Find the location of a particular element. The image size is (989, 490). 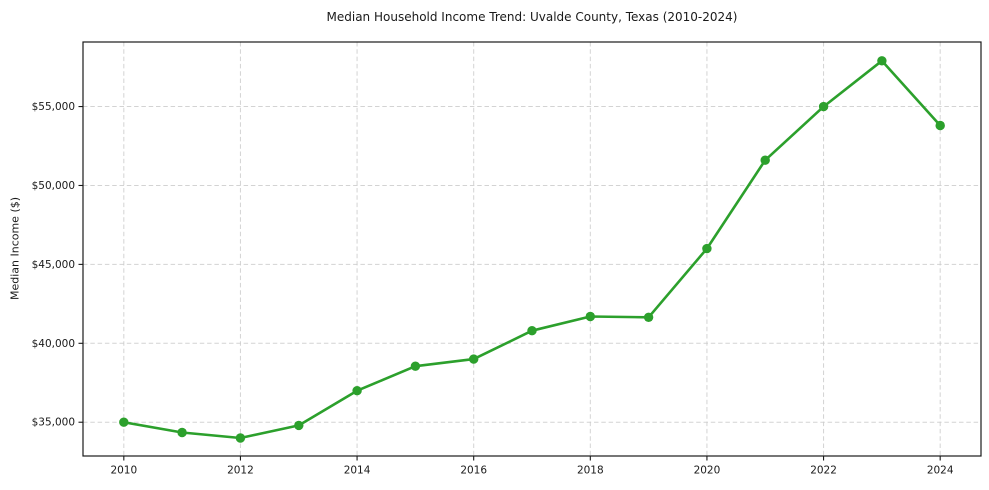

x-tick-label: 2024 is located at coordinates (940, 471).